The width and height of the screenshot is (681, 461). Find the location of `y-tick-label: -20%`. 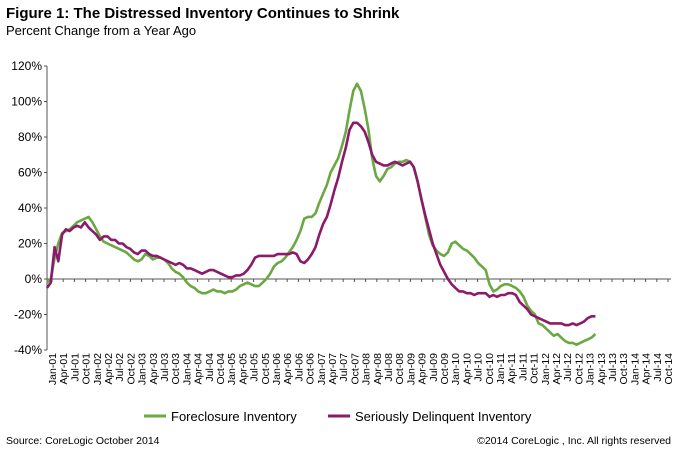

y-tick-label: -20% is located at coordinates (28, 315).